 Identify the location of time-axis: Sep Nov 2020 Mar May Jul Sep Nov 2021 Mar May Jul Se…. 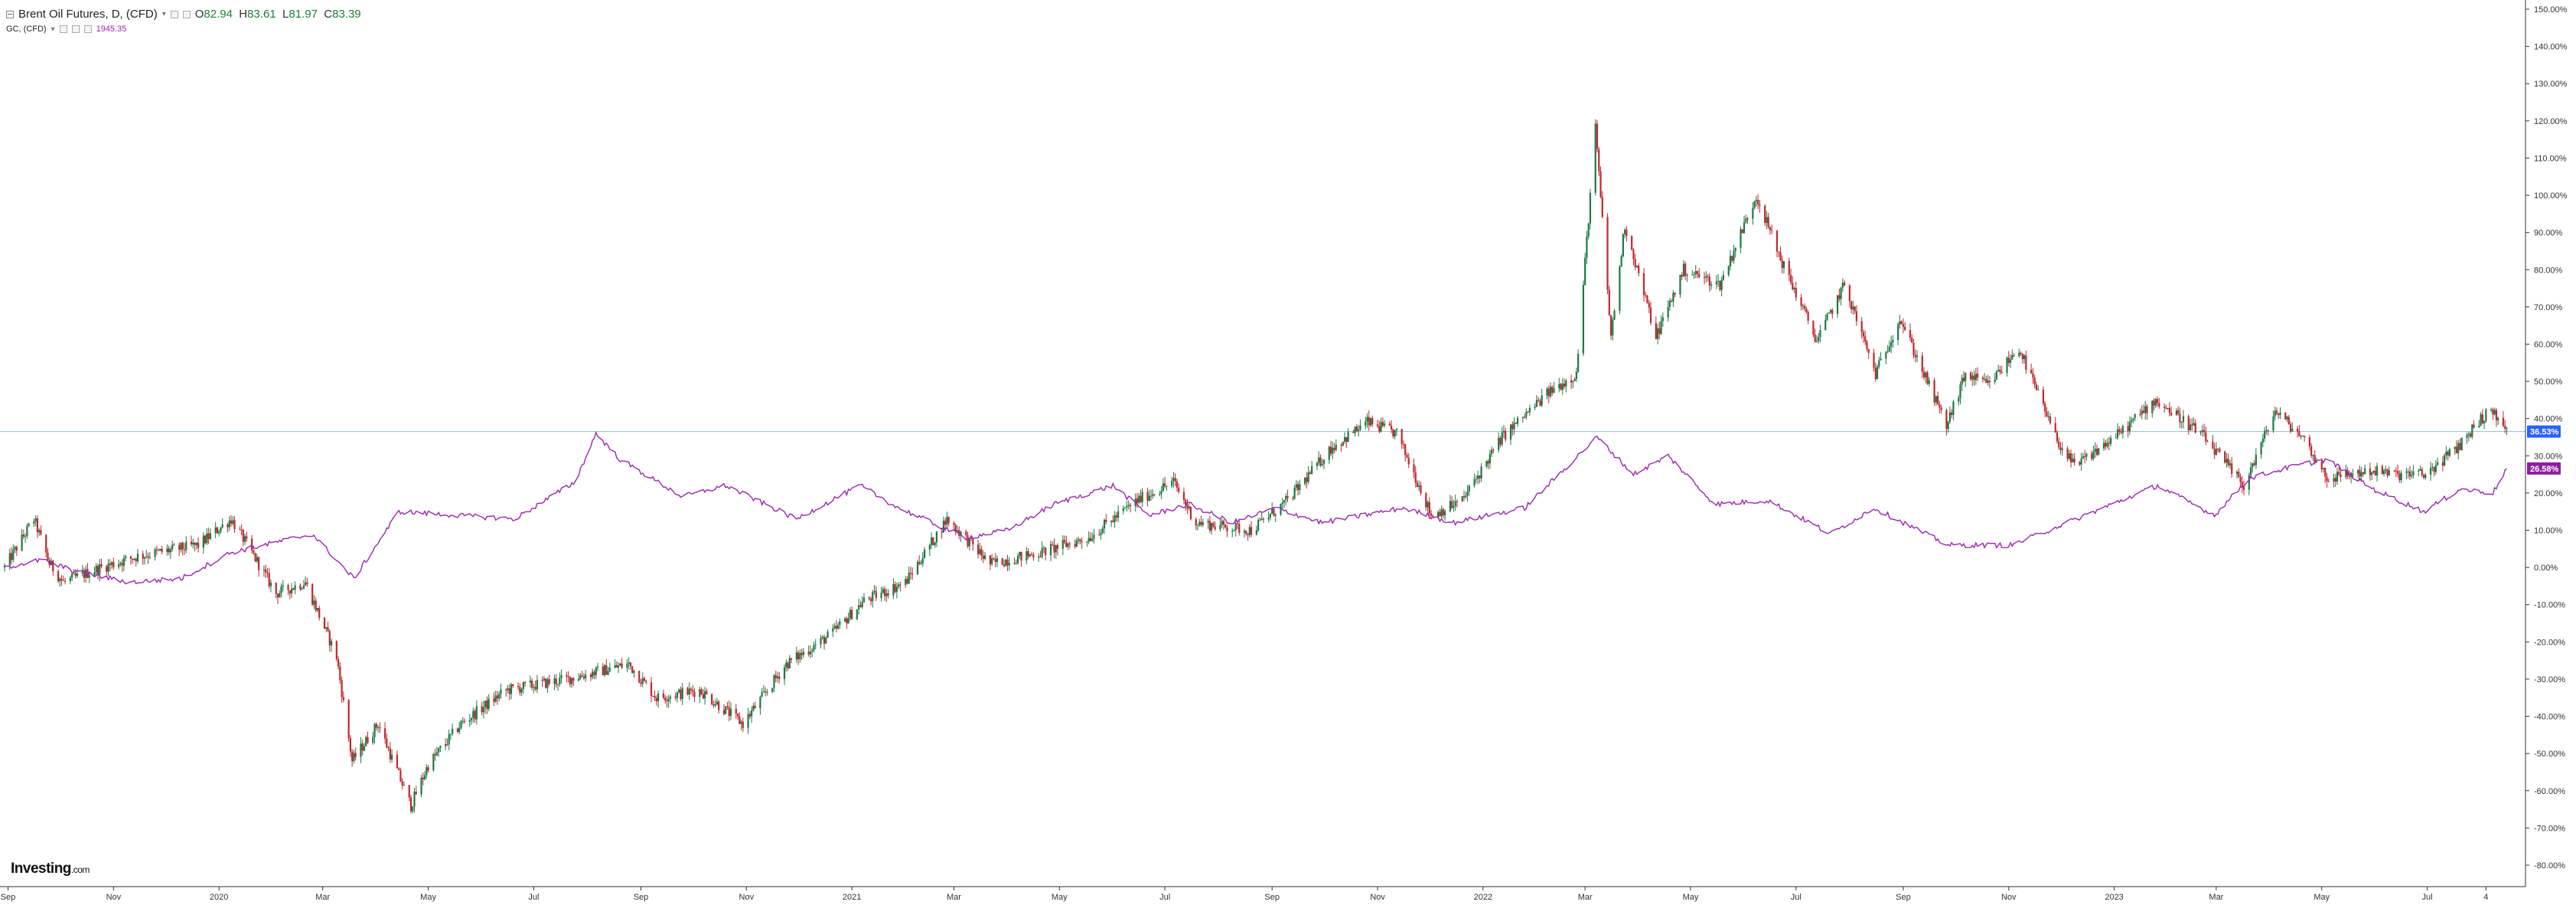
(1245, 894).